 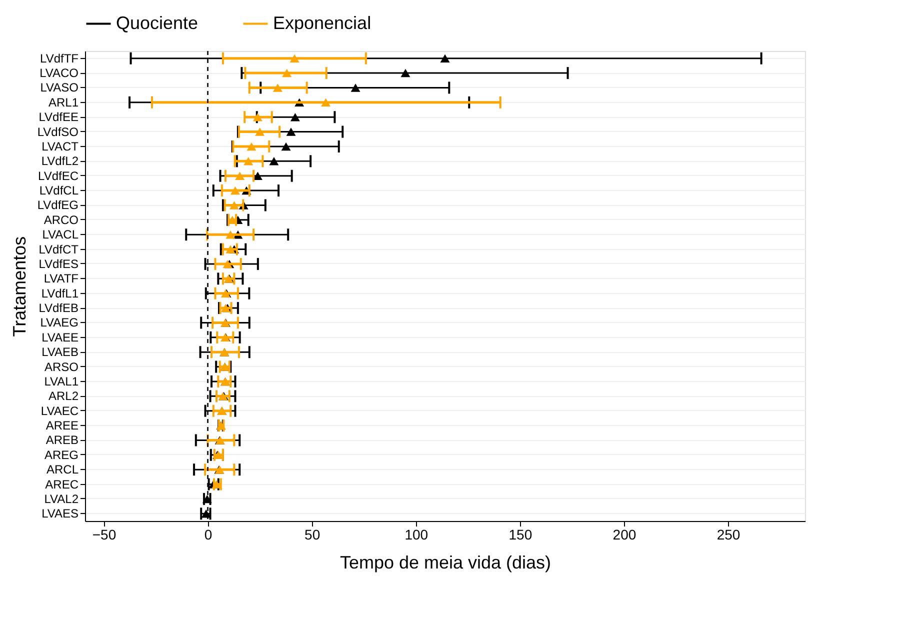 What do you see at coordinates (58, 263) in the screenshot?
I see `y-tick-label: LVdfES` at bounding box center [58, 263].